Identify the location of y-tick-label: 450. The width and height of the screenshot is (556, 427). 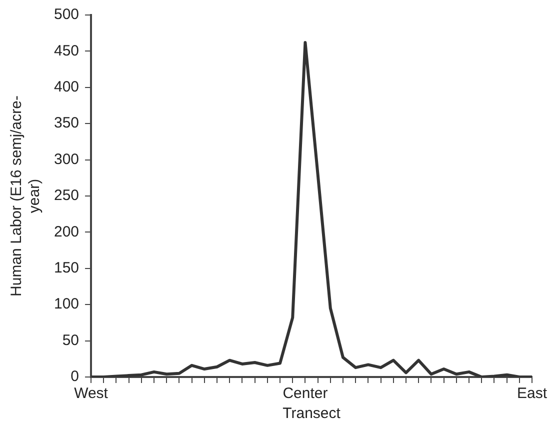
(67, 51).